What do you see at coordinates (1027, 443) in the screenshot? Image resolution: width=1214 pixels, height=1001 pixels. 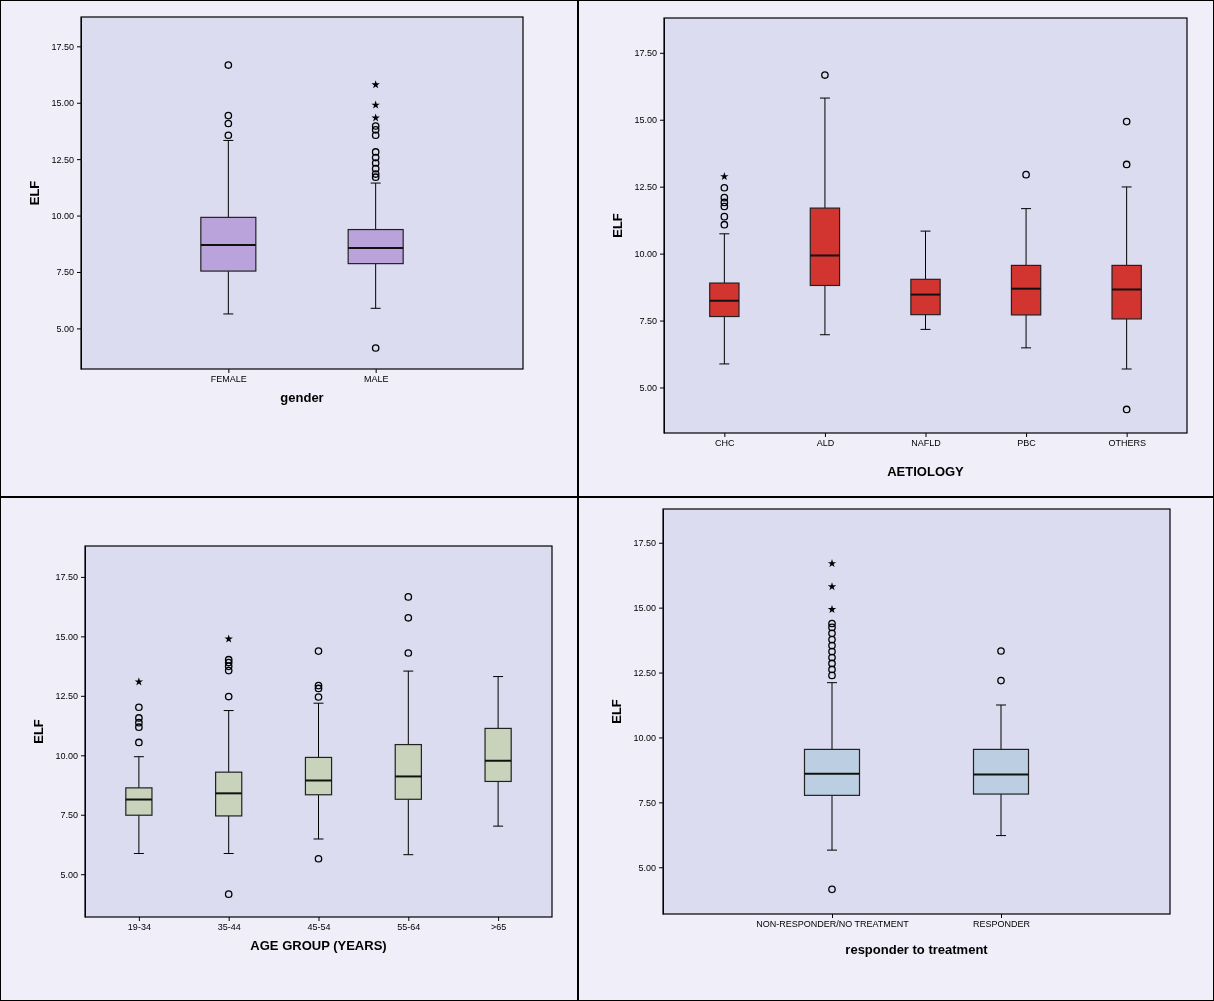 I see `x-tick-label: PBC` at bounding box center [1027, 443].